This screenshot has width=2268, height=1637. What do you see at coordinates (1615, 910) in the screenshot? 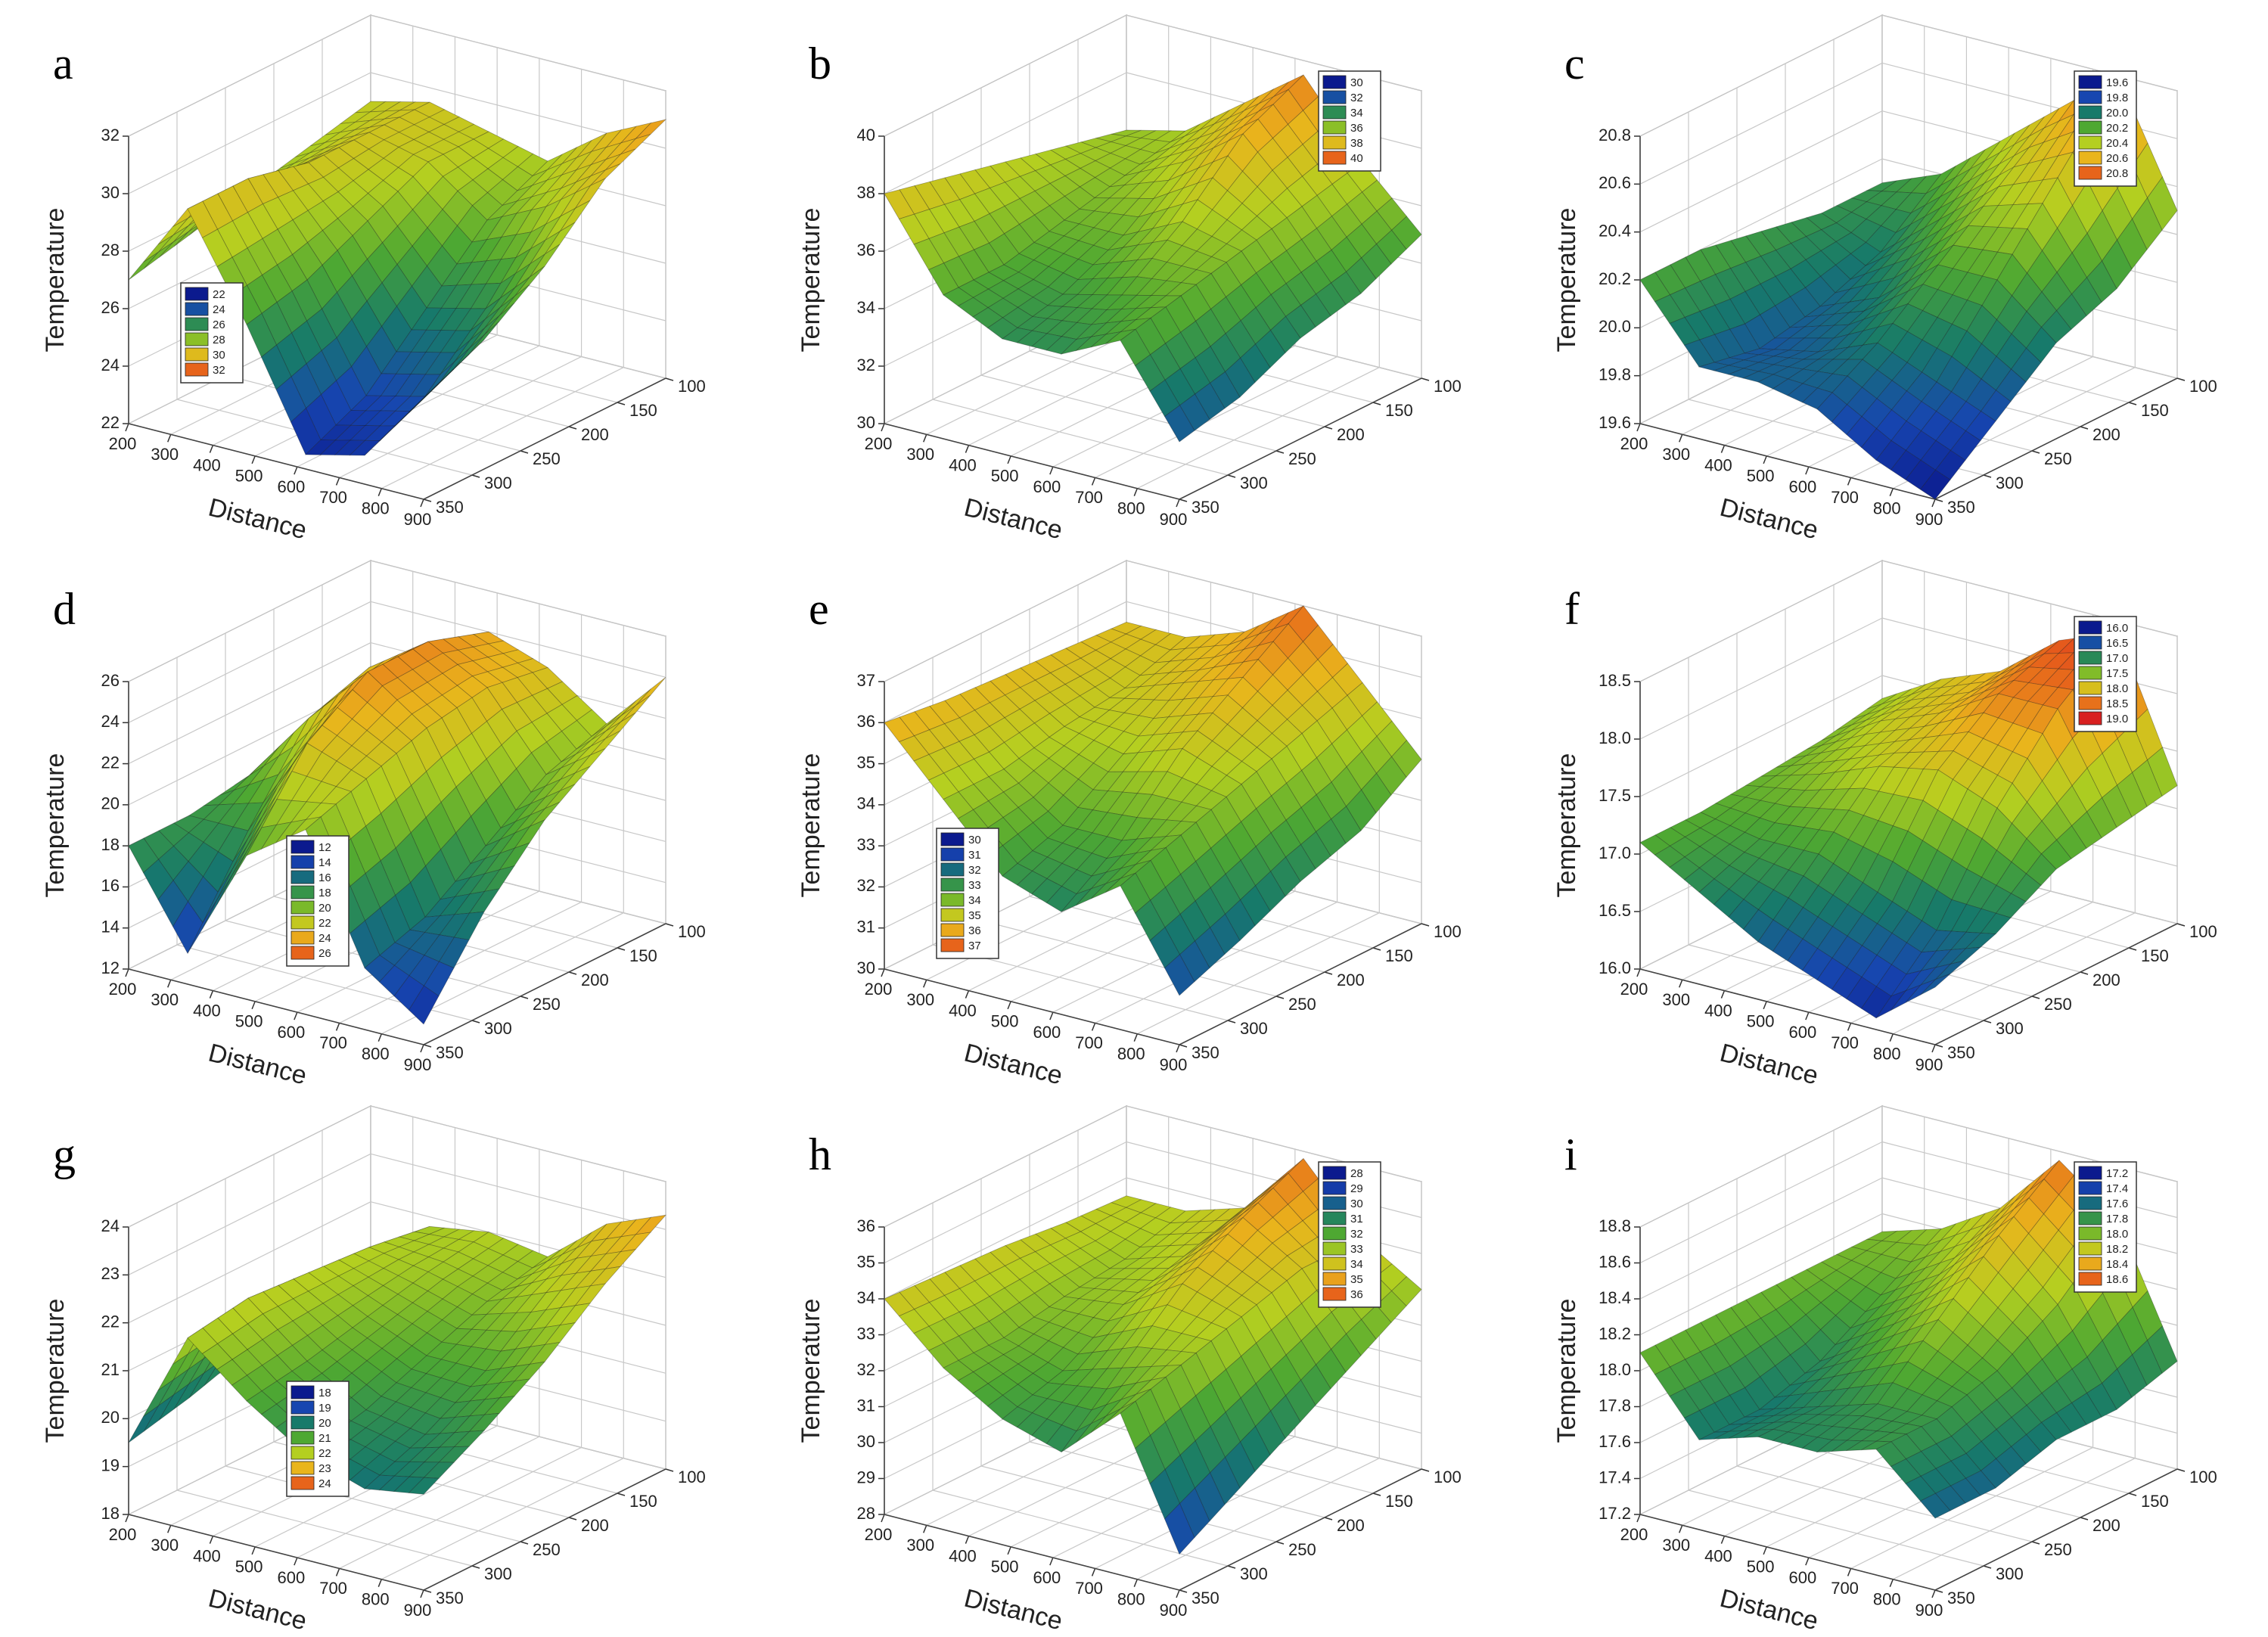
I see `z-tick-label: 16.5` at bounding box center [1615, 910].